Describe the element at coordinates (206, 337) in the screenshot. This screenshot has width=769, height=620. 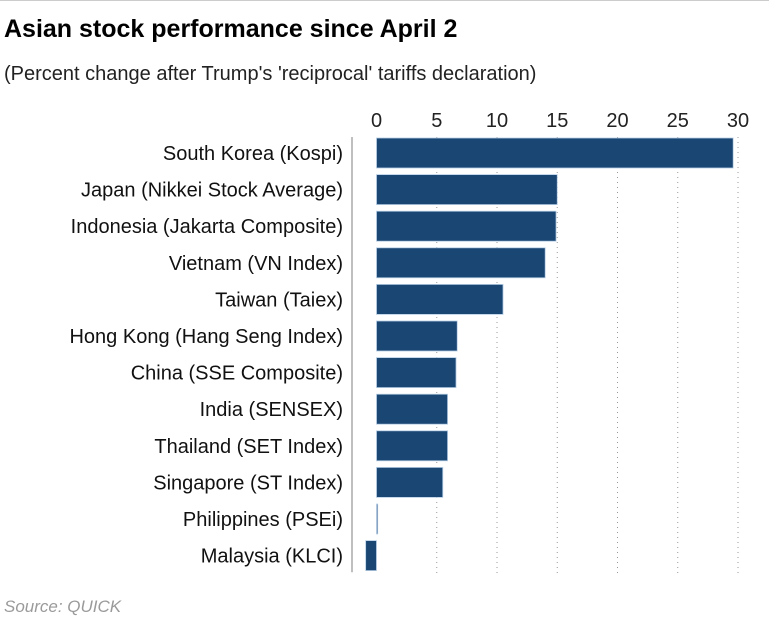
I see `category-label: Hong Kong (Hang Seng Index)` at that location.